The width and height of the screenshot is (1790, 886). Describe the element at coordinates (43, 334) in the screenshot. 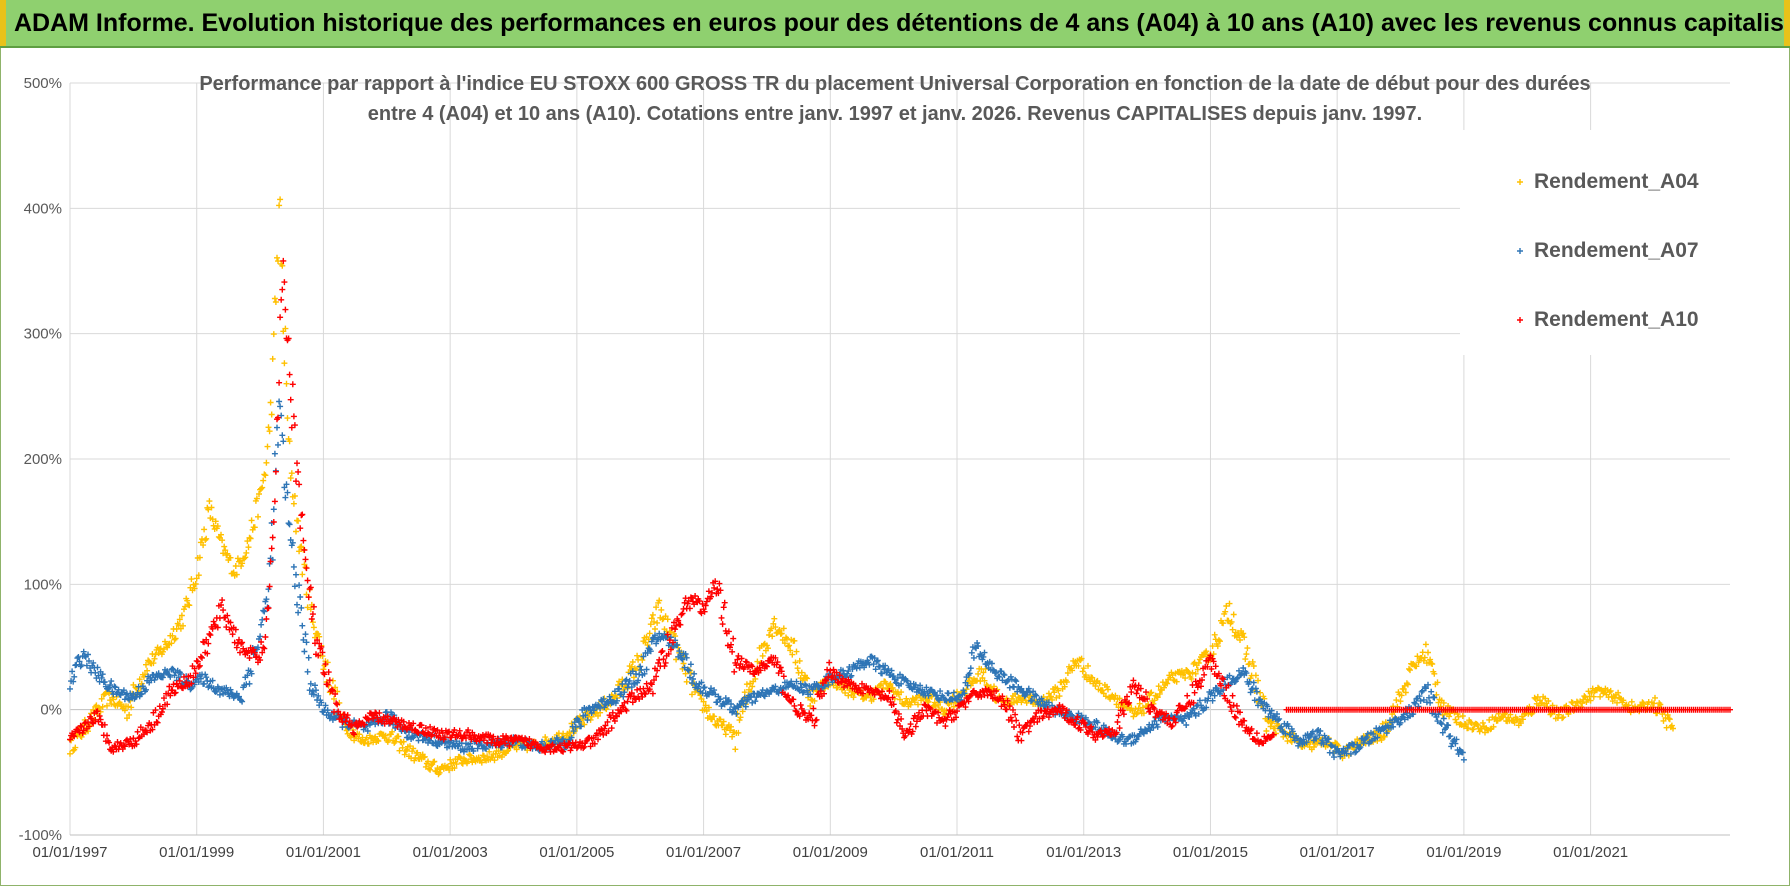

I see `y-tick-label: 300%` at that location.